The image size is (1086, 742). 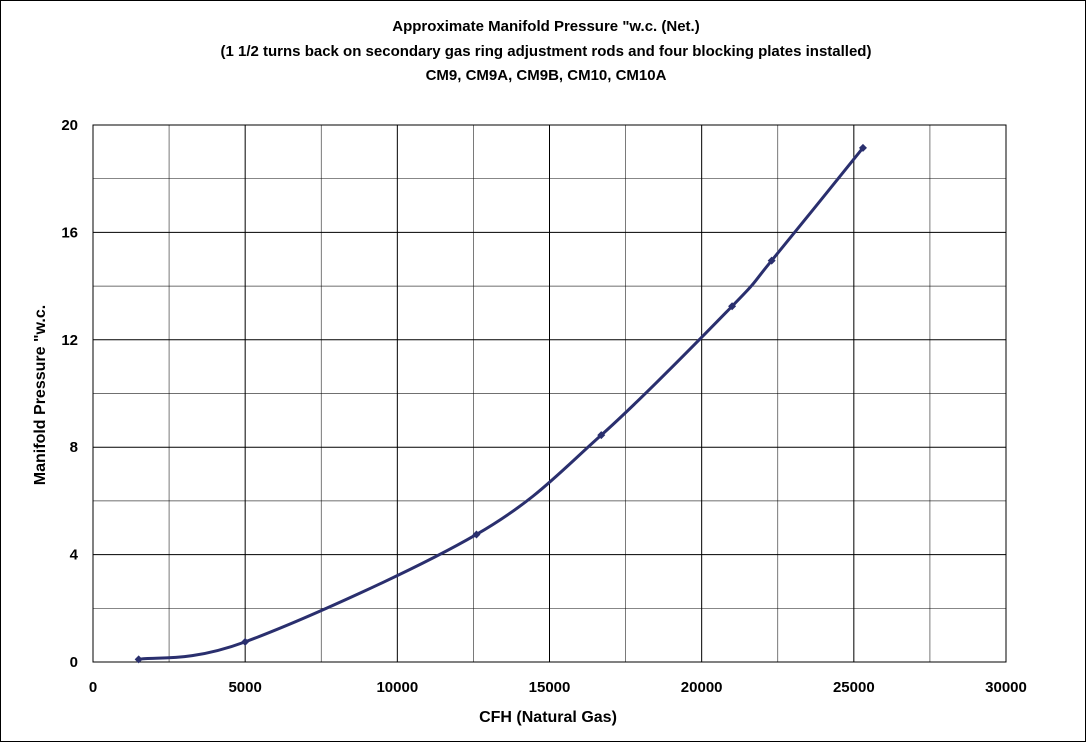 What do you see at coordinates (546, 75) in the screenshot?
I see `chart-models: CM9, CM9A, CM9B, CM10, CM10A` at bounding box center [546, 75].